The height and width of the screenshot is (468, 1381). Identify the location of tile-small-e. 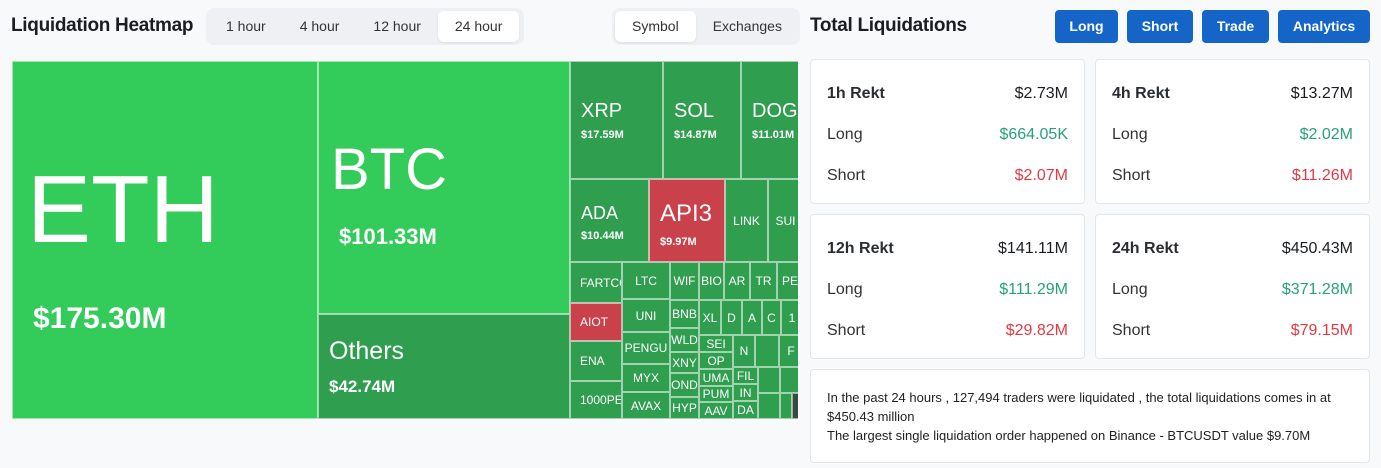
(795, 406).